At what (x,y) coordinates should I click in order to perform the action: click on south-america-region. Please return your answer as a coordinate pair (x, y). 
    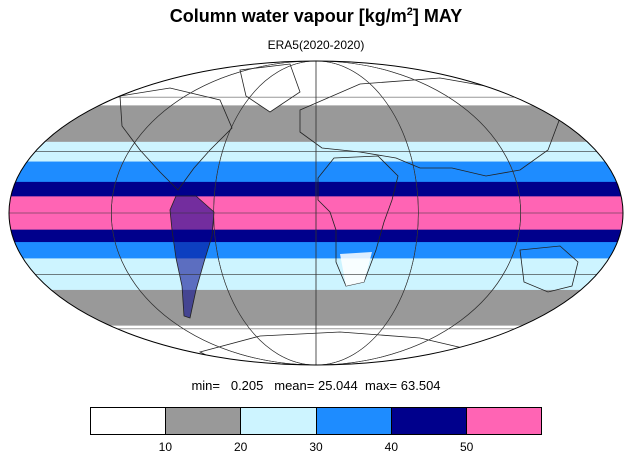
    Looking at the image, I should click on (192, 257).